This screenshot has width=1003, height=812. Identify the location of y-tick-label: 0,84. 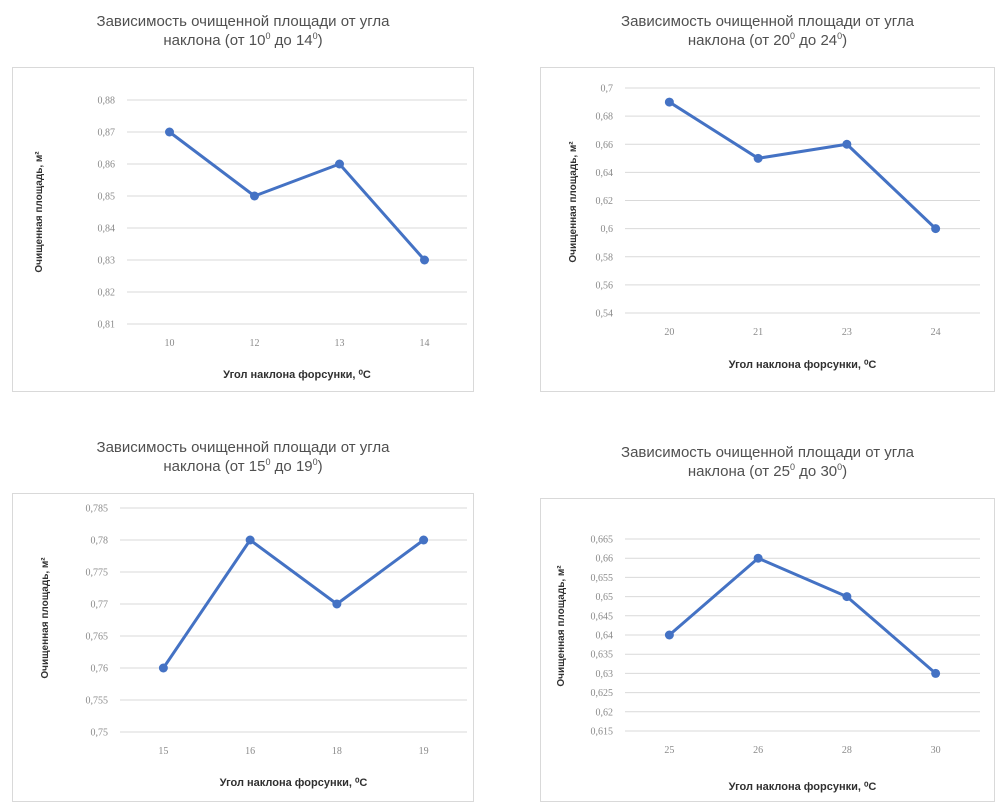
(107, 229).